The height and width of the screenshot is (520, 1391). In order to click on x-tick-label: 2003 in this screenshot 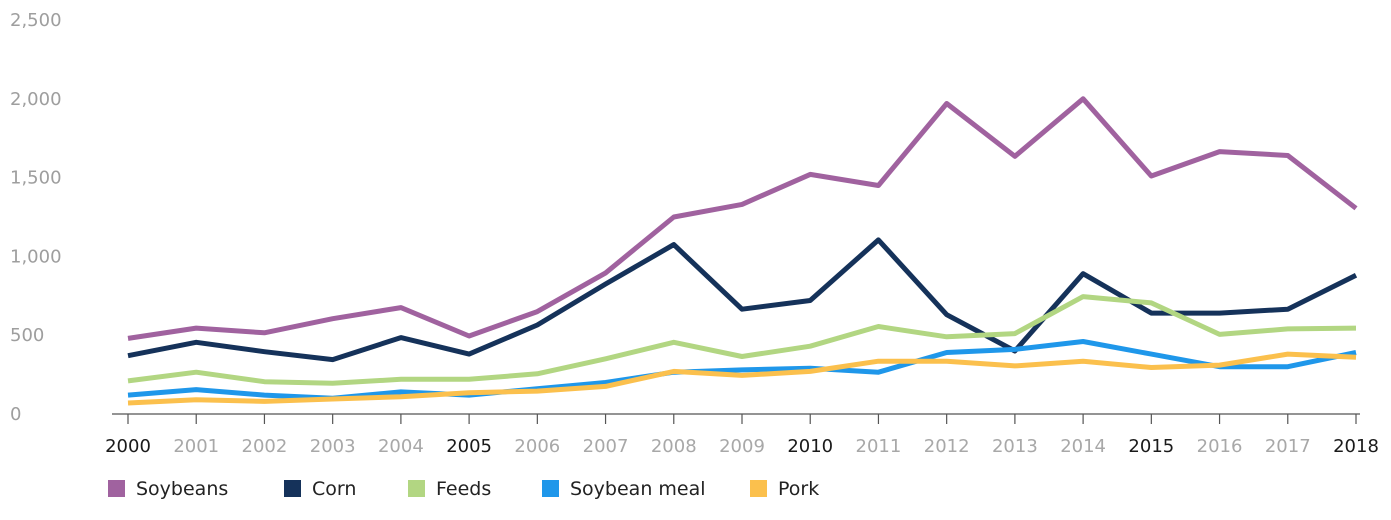, I will do `click(333, 446)`.